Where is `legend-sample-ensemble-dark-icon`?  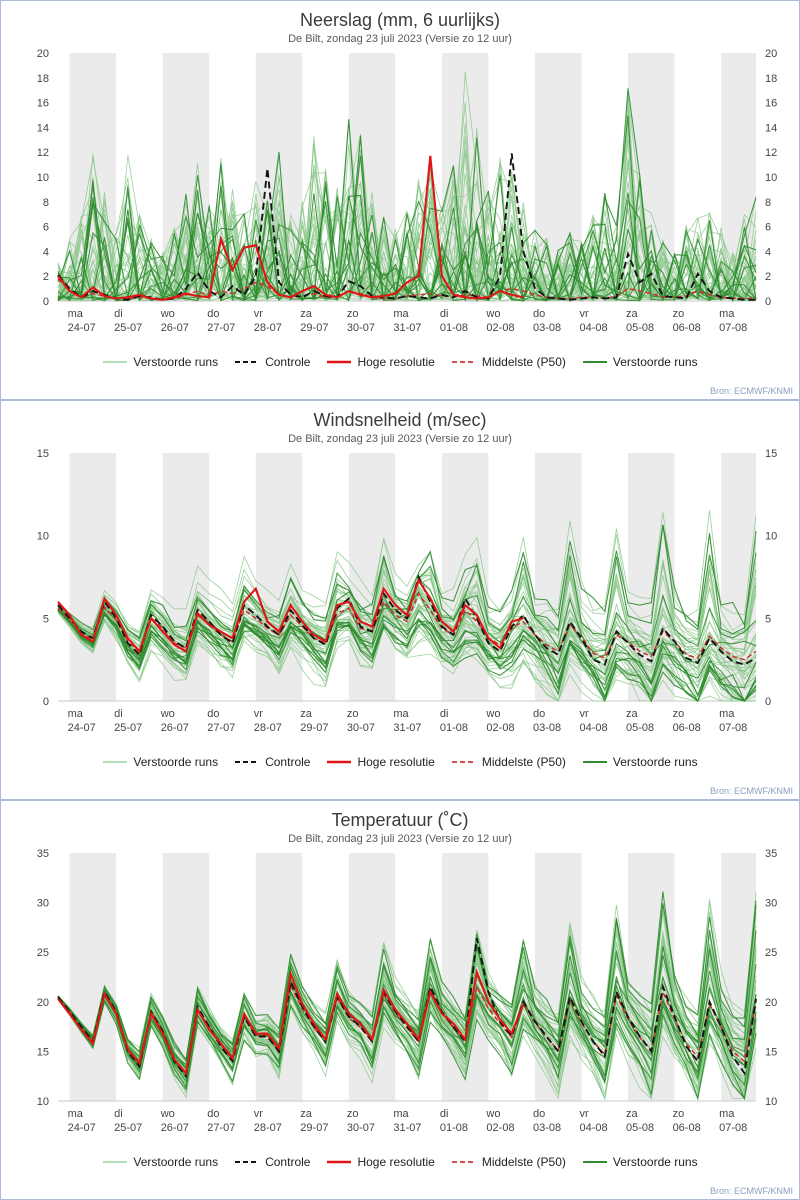 legend-sample-ensemble-dark-icon is located at coordinates (594, 762).